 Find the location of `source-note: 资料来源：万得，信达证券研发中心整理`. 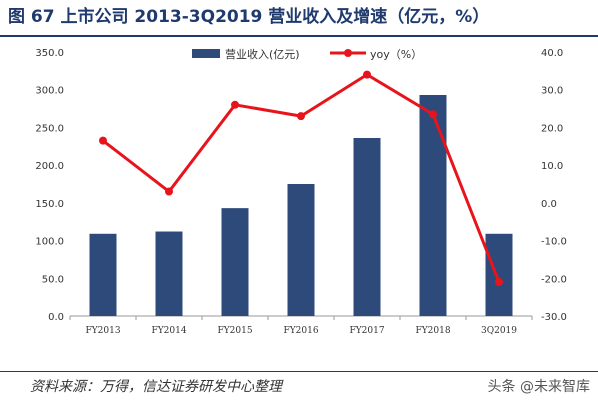

source-note: 资料来源：万得，信达证券研发中心整理 is located at coordinates (156, 387).